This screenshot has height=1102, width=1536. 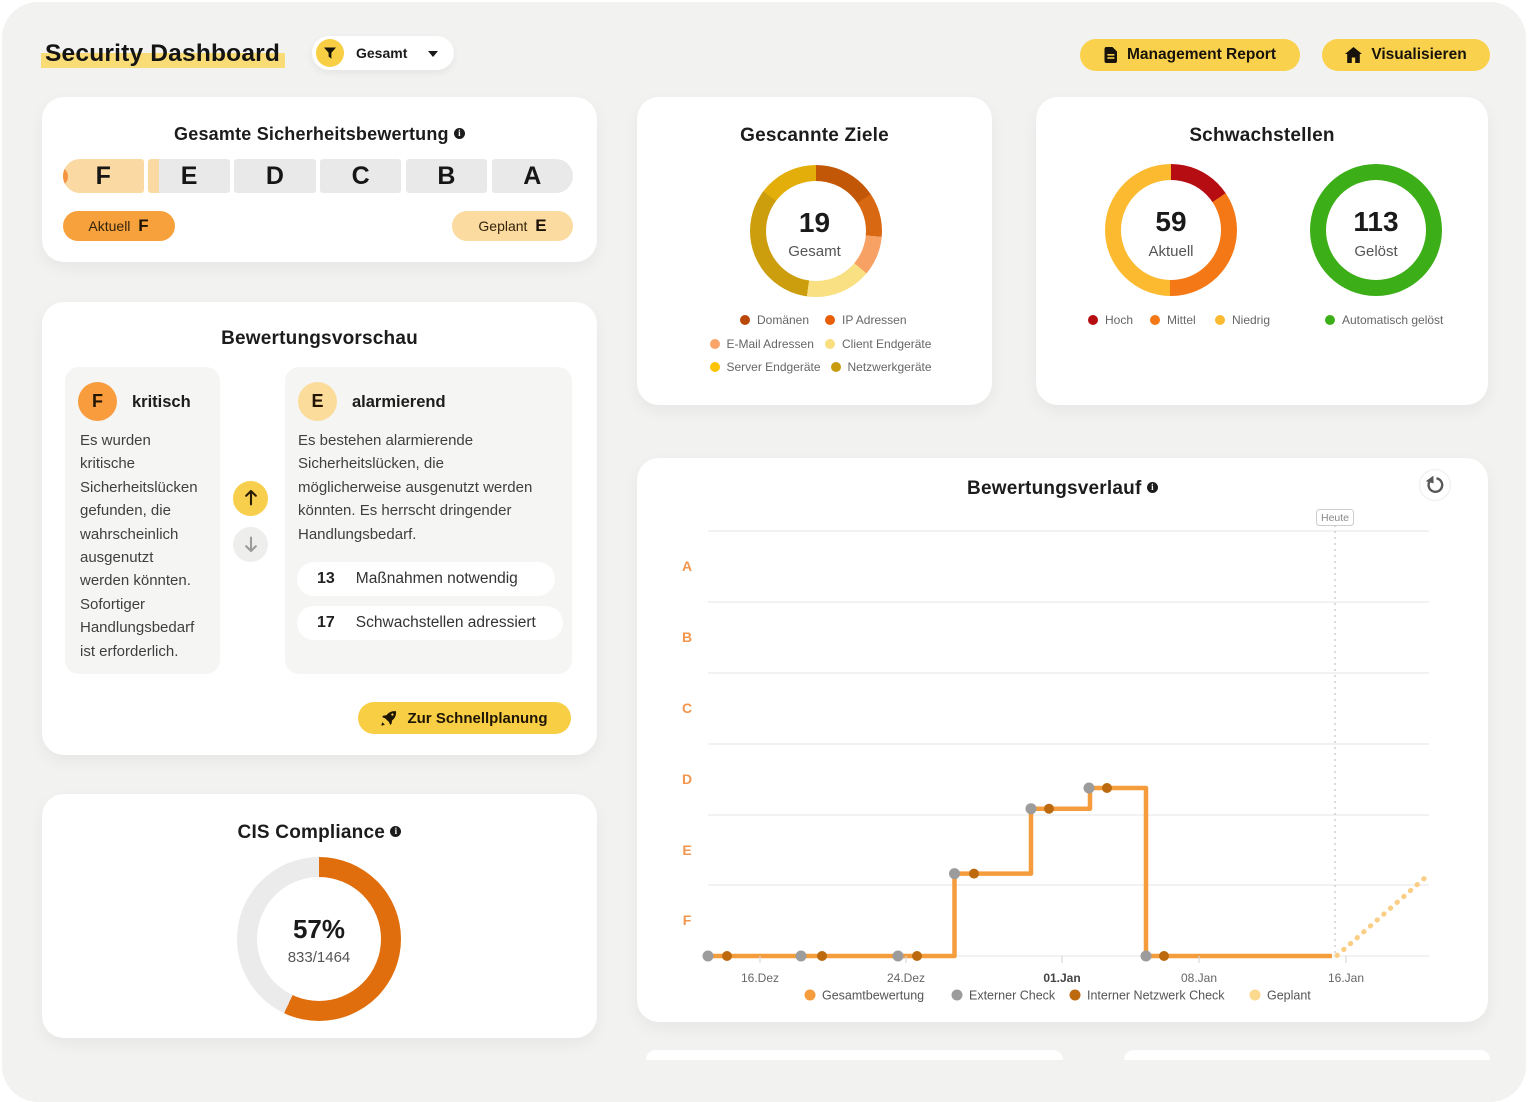 What do you see at coordinates (760, 978) in the screenshot?
I see `svg-text: 16.Dez` at bounding box center [760, 978].